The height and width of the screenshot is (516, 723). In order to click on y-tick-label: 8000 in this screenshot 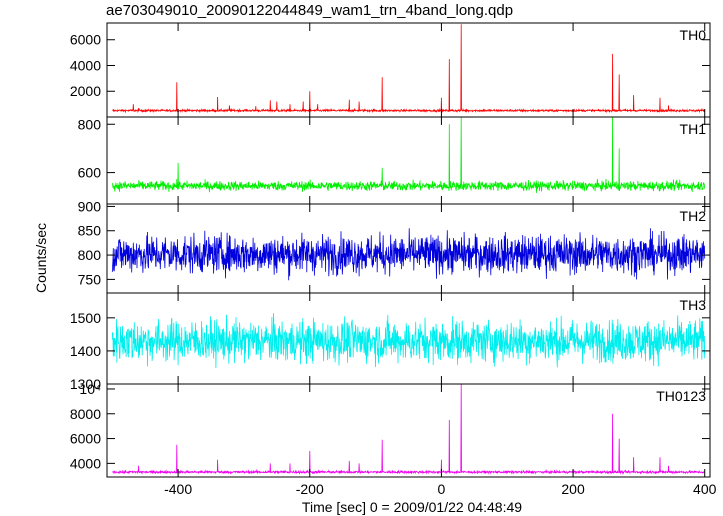, I will do `click(85, 414)`.